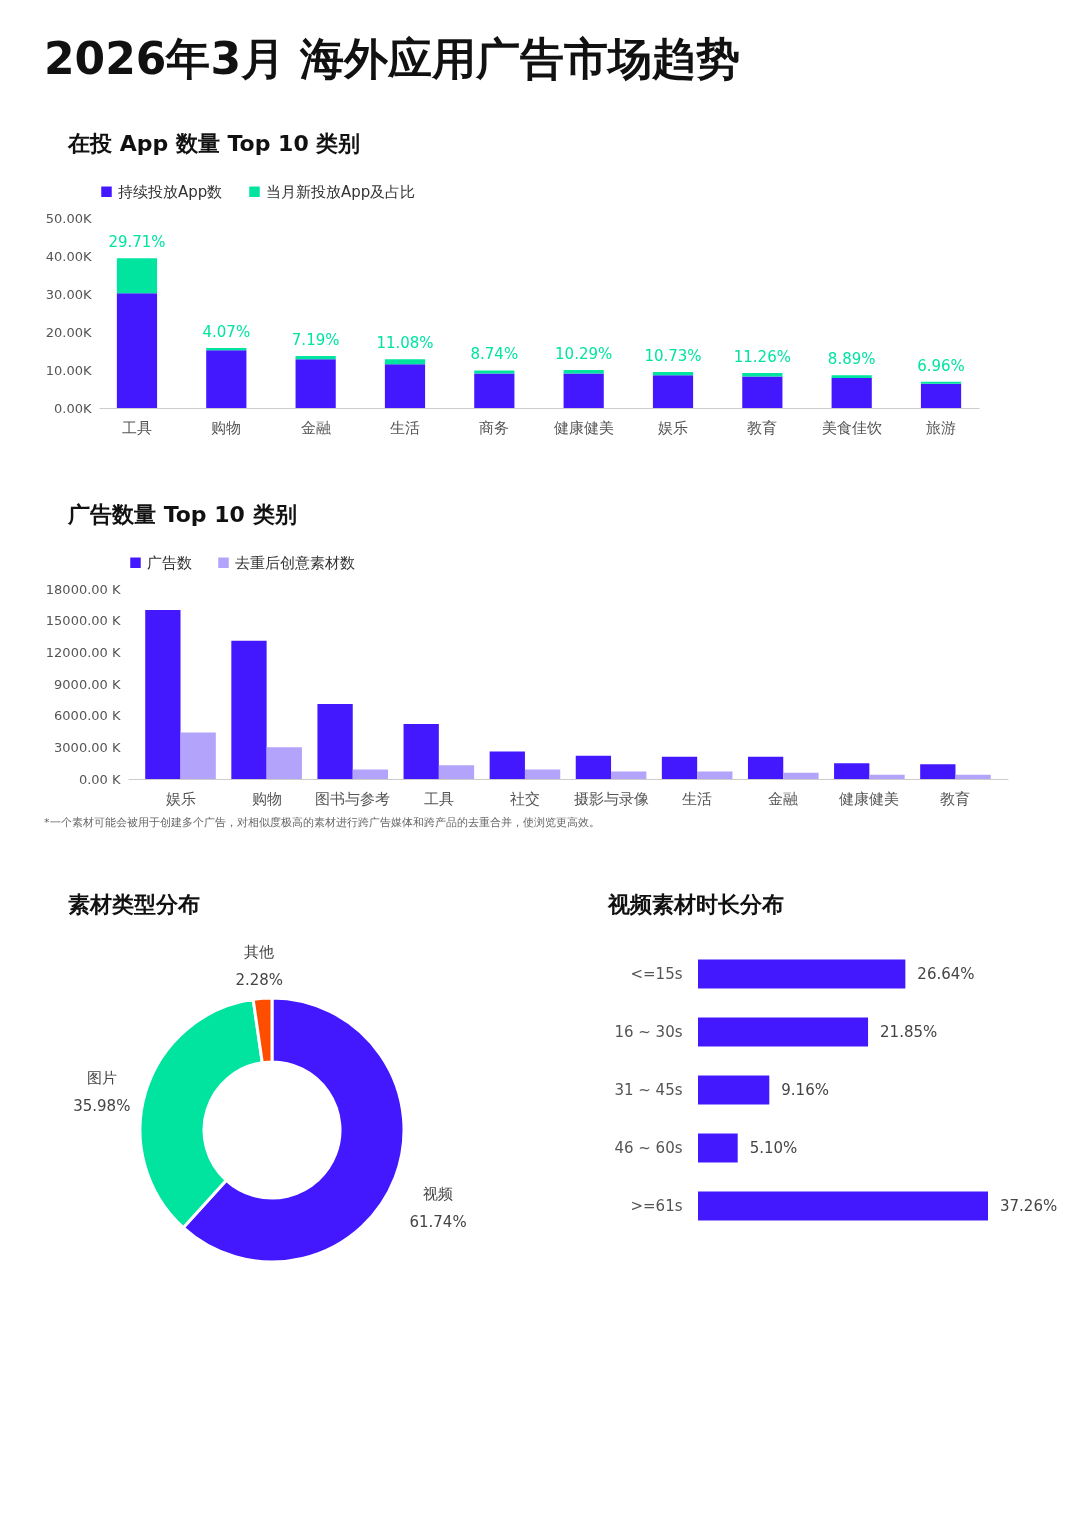 Image resolution: width=1080 pixels, height=1535 pixels. What do you see at coordinates (656, 974) in the screenshot?
I see `y-tick-label: <=15s` at bounding box center [656, 974].